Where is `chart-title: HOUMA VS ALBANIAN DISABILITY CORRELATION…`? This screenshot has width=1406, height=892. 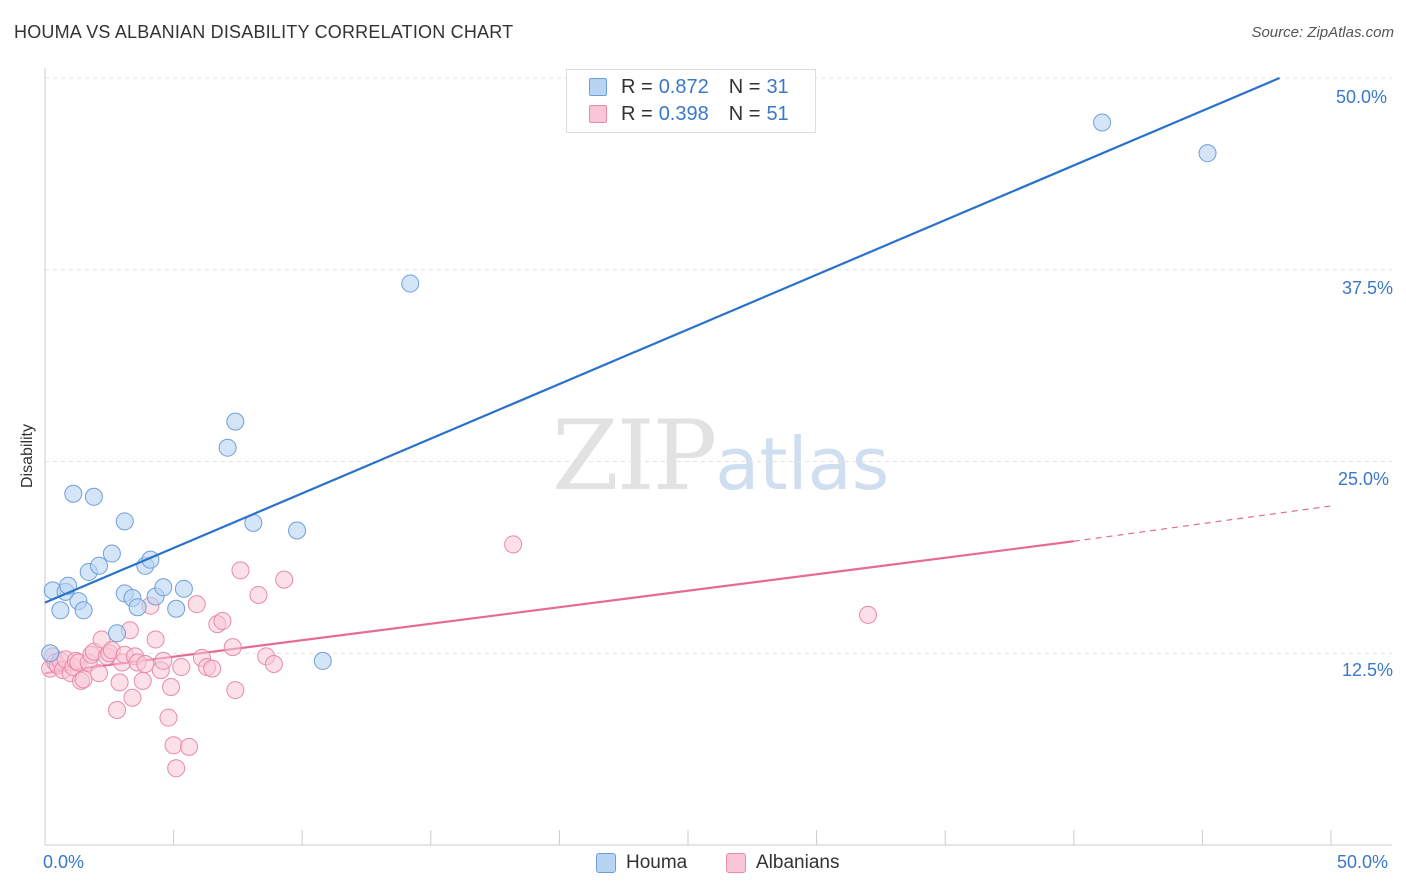
chart-title: HOUMA VS ALBANIAN DISABILITY CORRELATION… is located at coordinates (264, 32).